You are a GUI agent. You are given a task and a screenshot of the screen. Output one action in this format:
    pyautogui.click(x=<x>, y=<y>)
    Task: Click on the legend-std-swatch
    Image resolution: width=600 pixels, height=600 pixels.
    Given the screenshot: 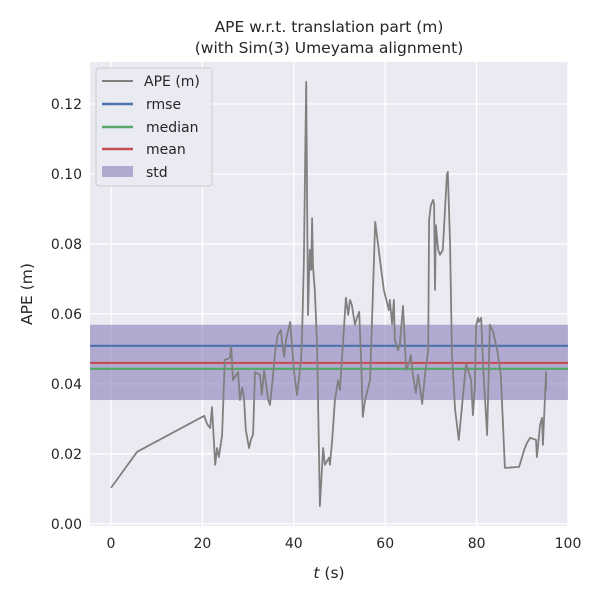 What is the action you would take?
    pyautogui.click(x=117, y=171)
    